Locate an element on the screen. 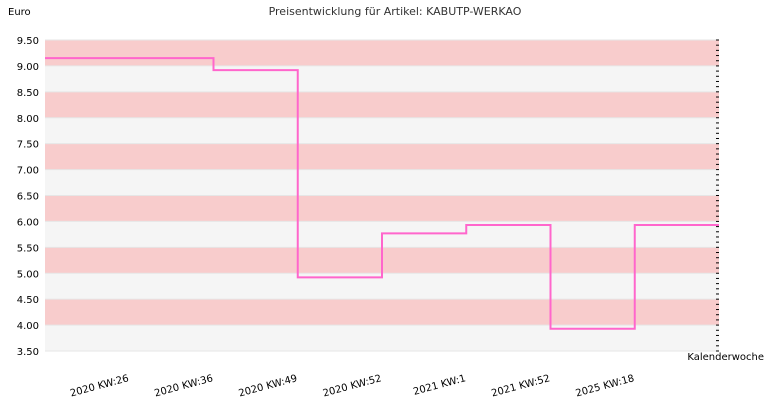  x-tick-label: 2020 KW:26 is located at coordinates (99, 386).